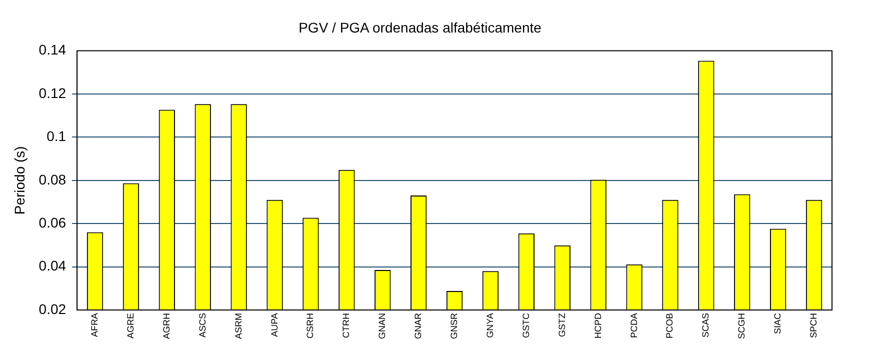  I want to click on chart-title: PGV / PGA ordenadas alfabéticamente, so click(420, 27).